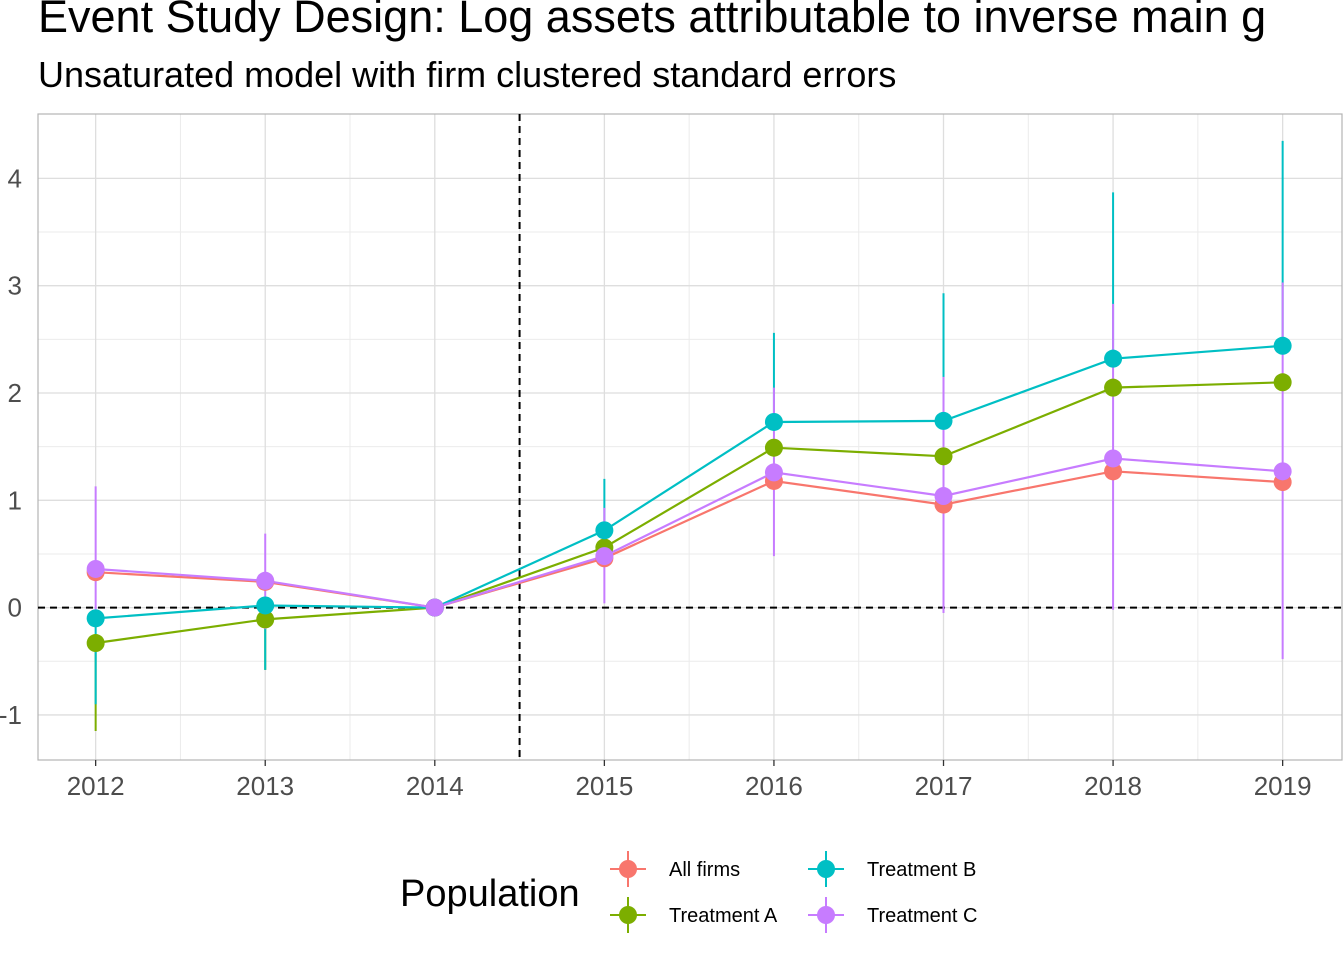 The width and height of the screenshot is (1344, 960). I want to click on data-point-treatment-b-2012, so click(95, 618).